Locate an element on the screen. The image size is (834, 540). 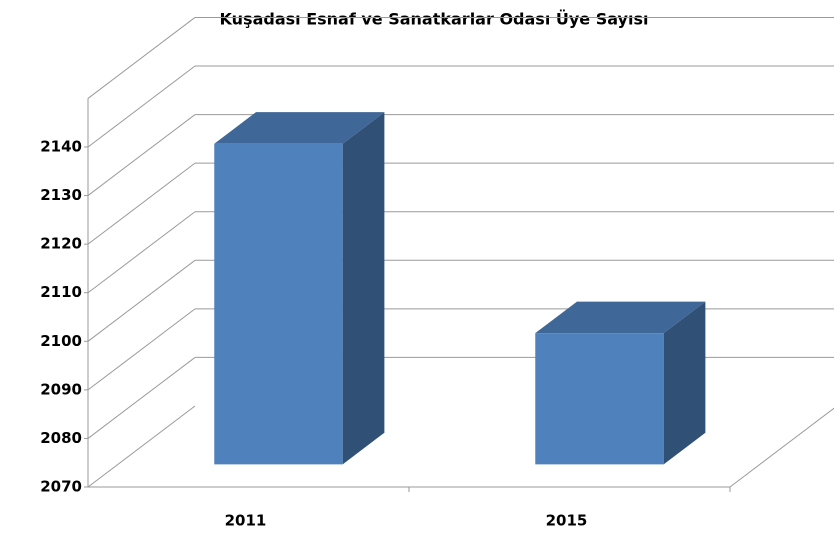
y-tick-label: 2130 is located at coordinates (61, 195).